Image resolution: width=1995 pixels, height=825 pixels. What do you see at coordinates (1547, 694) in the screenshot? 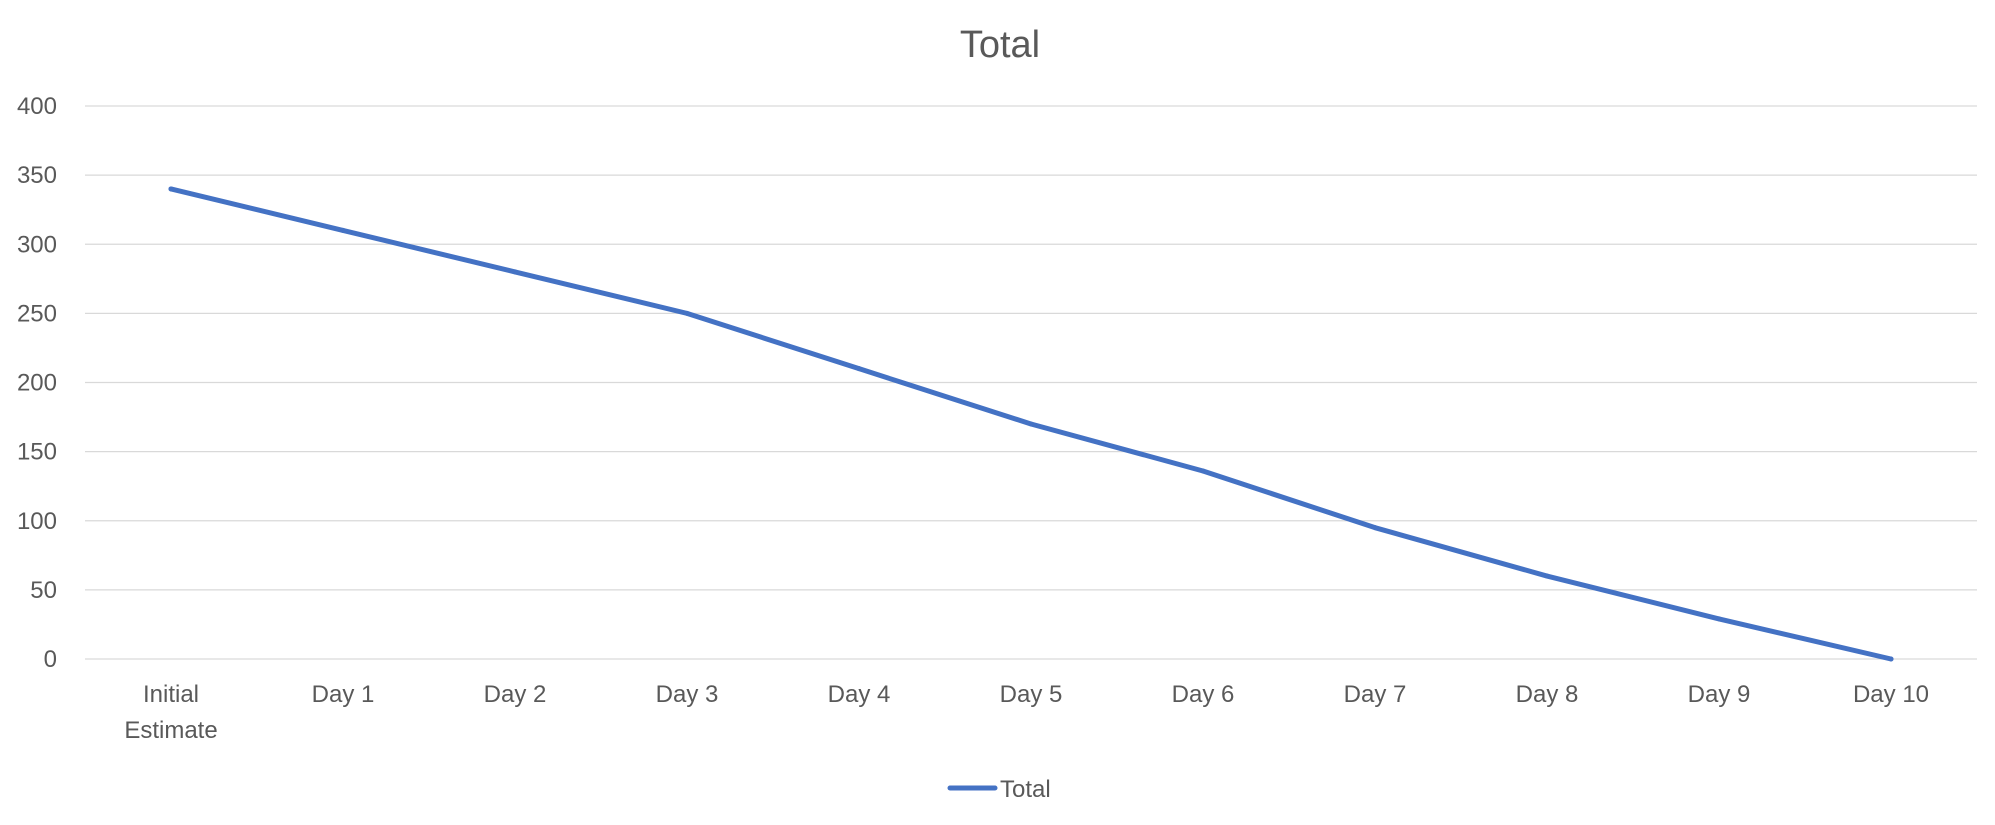
I see `x-tick-label: Day 8` at bounding box center [1547, 694].